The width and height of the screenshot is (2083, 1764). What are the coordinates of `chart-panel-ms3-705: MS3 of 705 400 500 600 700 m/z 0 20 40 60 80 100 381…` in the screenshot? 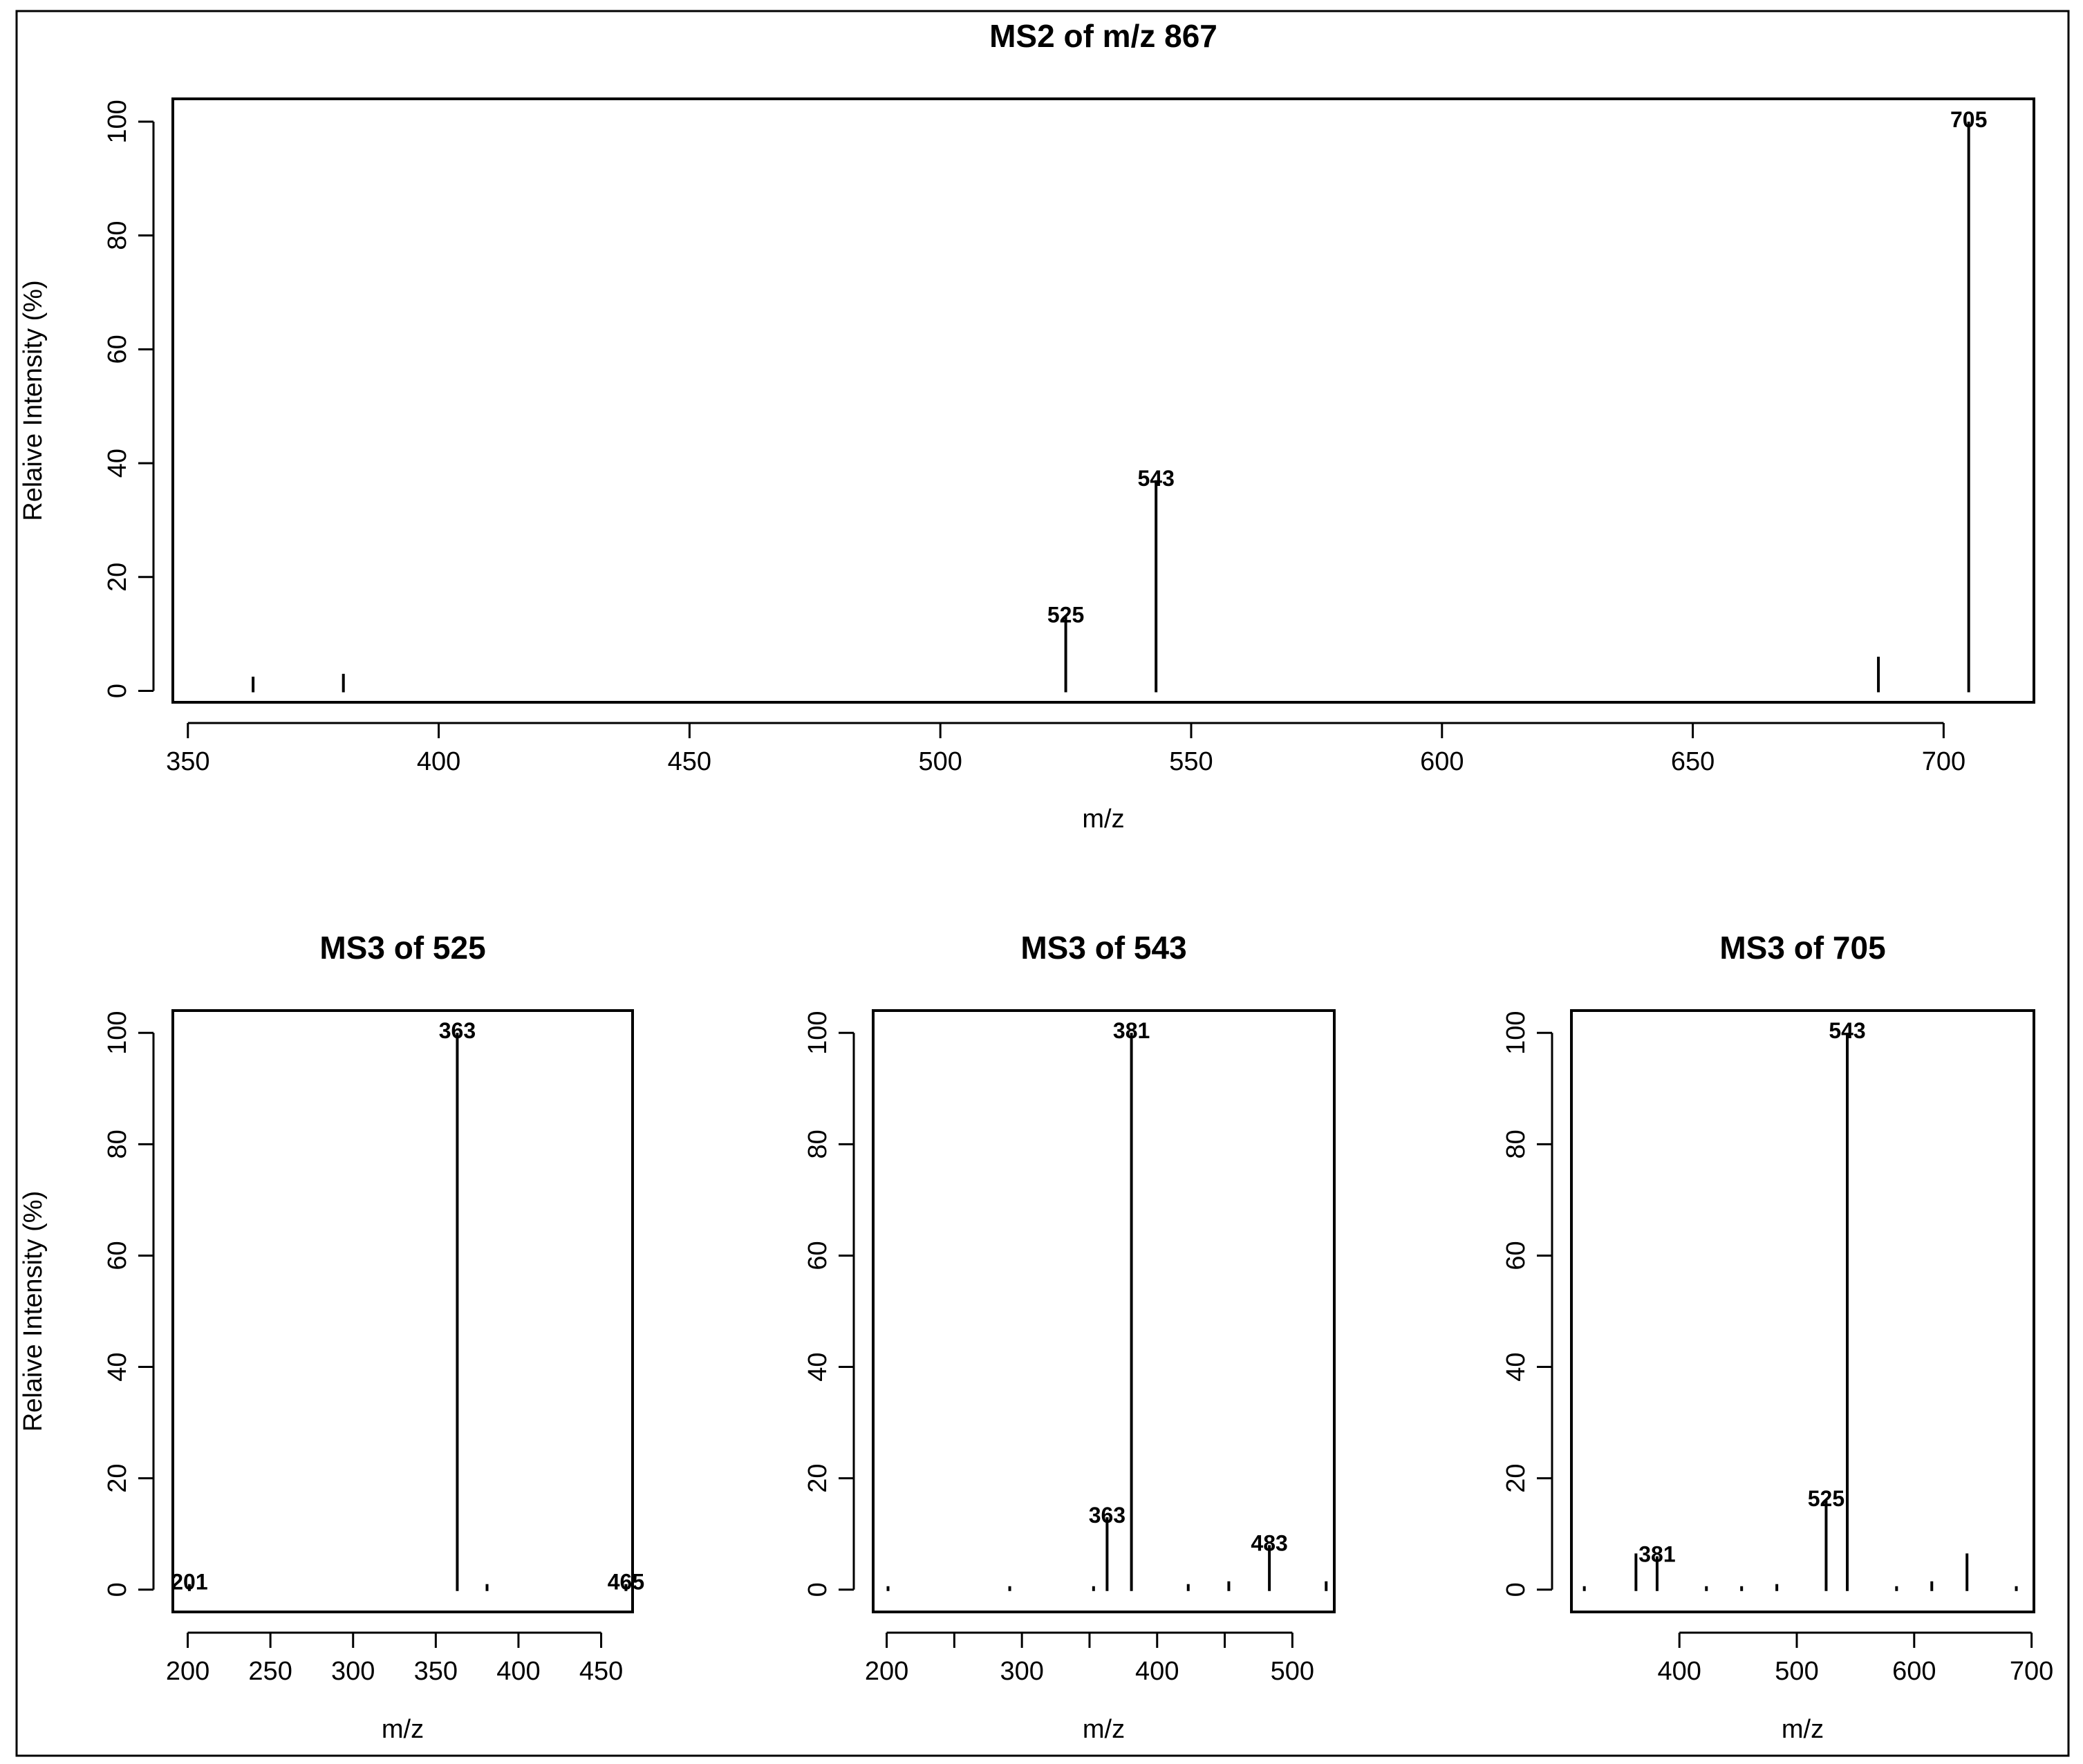 It's located at (1778, 1337).